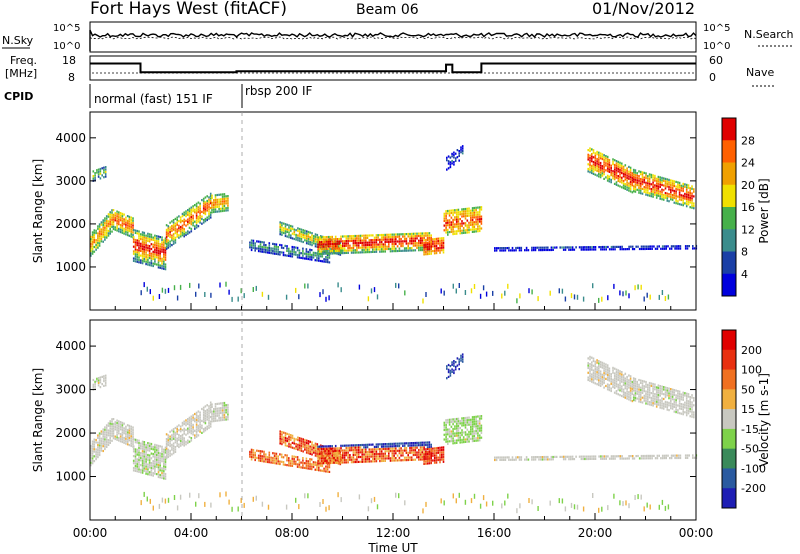 The height and width of the screenshot is (554, 800). What do you see at coordinates (38, 211) in the screenshot?
I see `power-y-axis-label: Slant Range [km]` at bounding box center [38, 211].